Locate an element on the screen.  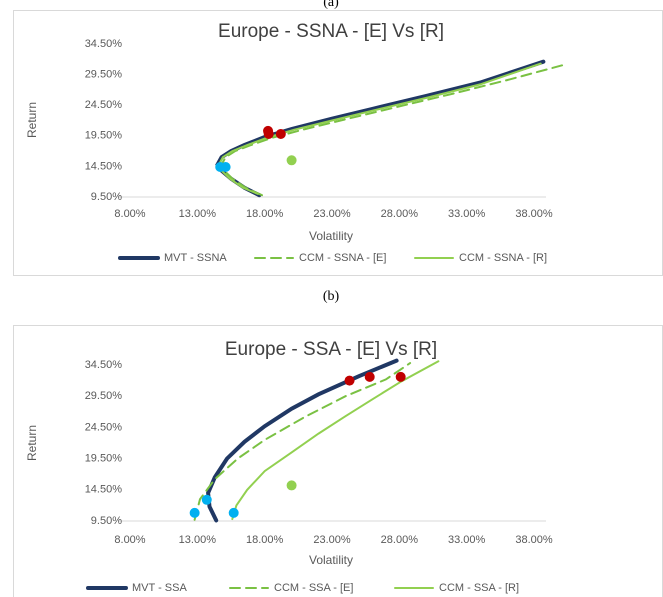
chart-title: Europe - SSNA - [E] Vs [R] is located at coordinates (331, 31).